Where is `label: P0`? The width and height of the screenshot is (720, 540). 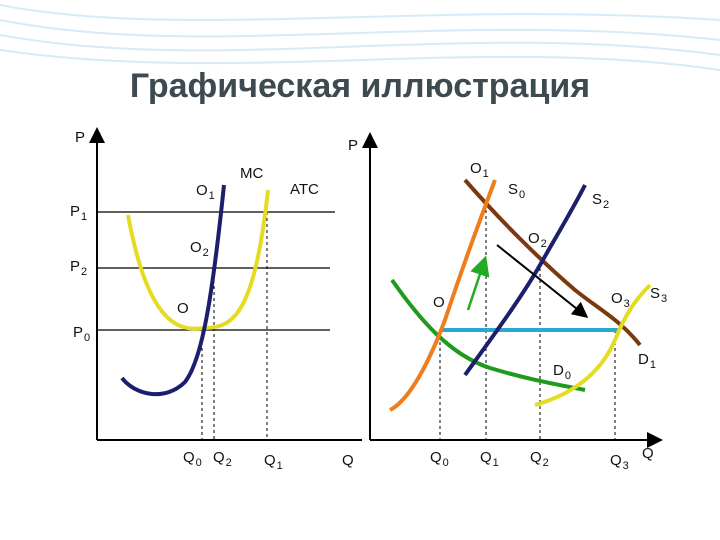 label: P0 is located at coordinates (81, 334).